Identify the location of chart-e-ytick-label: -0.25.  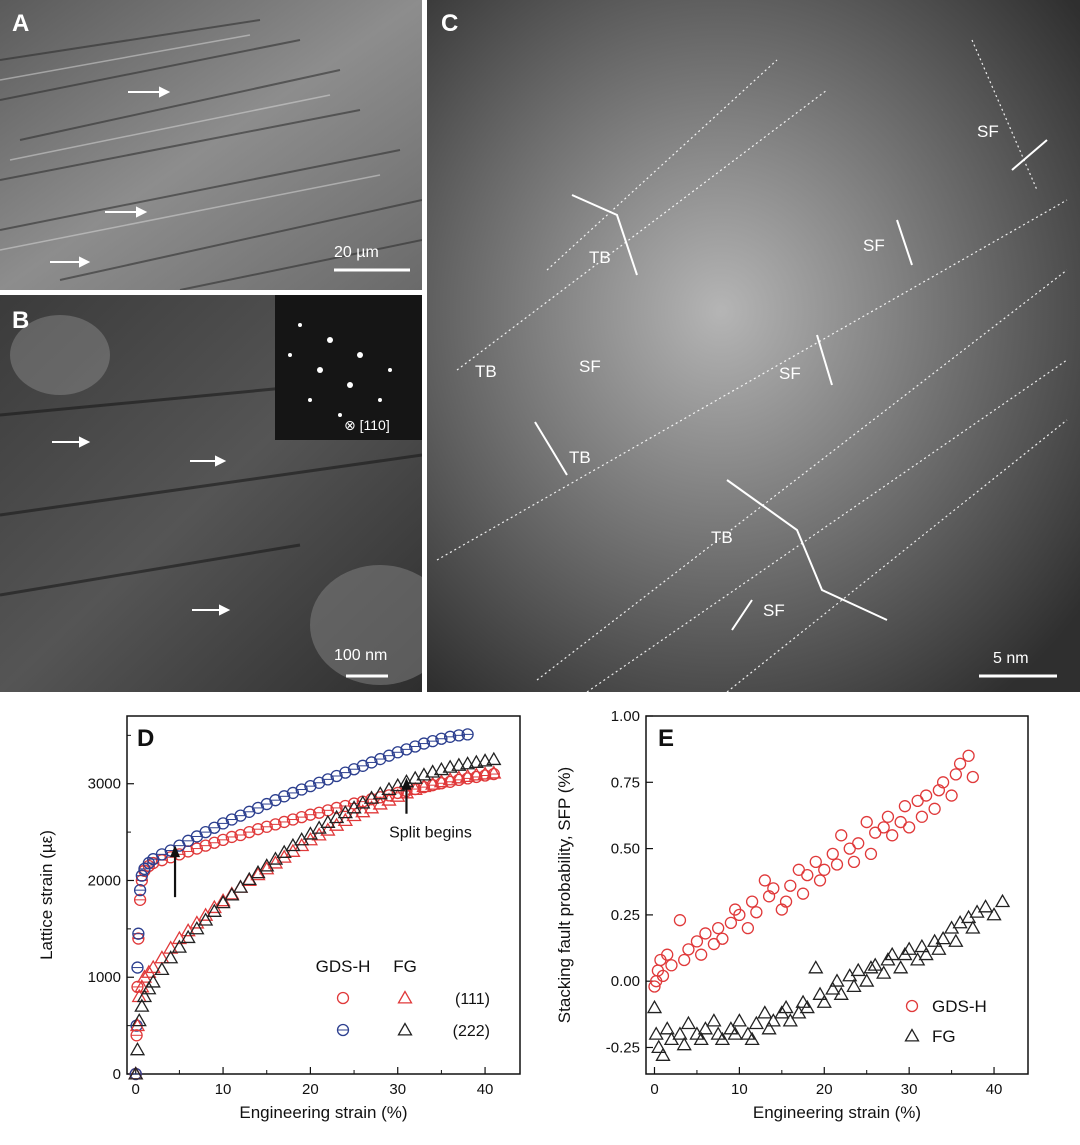
(623, 1047).